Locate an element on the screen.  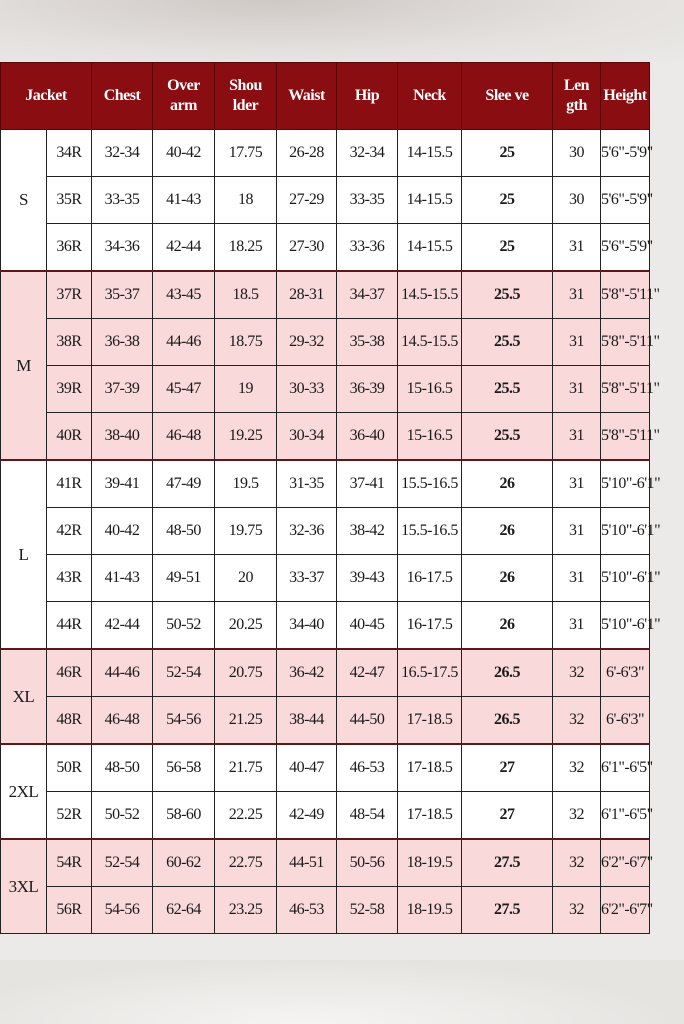
cell-hip: 33-36 is located at coordinates (367, 247).